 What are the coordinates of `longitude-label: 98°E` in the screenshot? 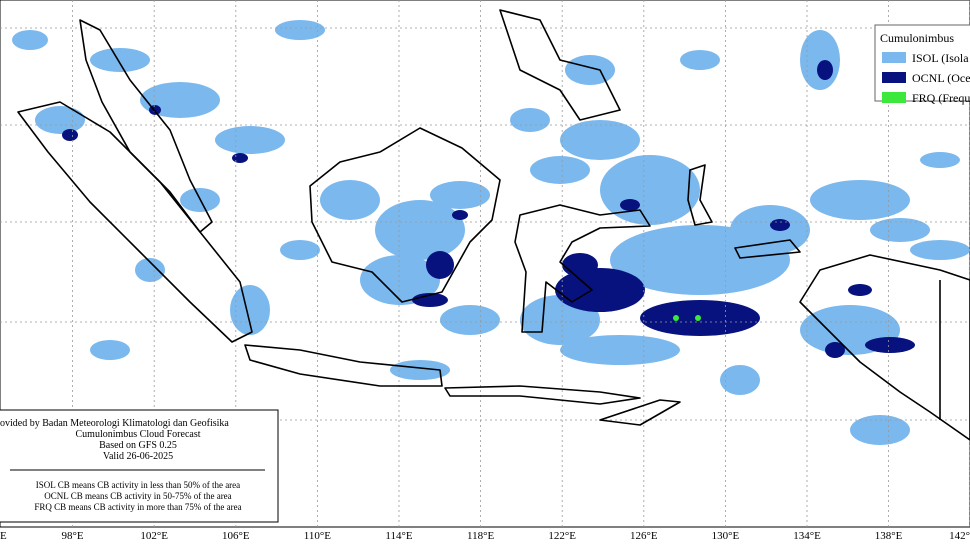 It's located at (73, 536).